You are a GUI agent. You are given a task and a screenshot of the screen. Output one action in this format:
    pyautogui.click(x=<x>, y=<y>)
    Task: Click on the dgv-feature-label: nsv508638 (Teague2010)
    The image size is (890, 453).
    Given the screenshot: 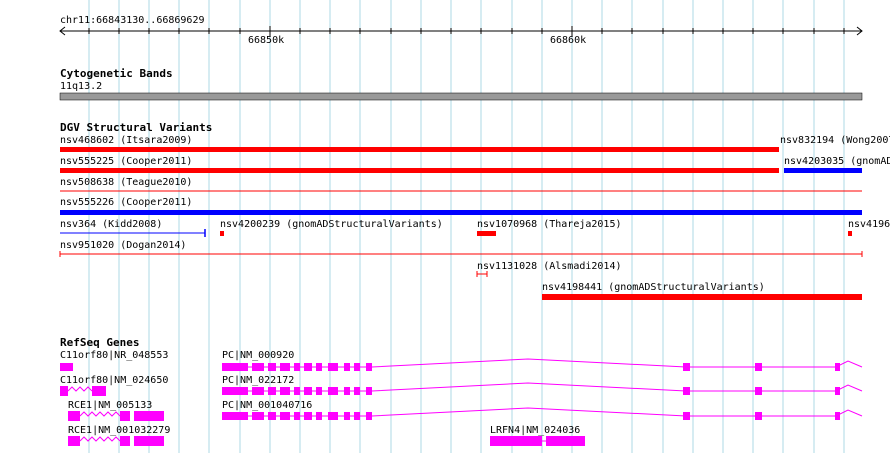 What is the action you would take?
    pyautogui.click(x=126, y=182)
    